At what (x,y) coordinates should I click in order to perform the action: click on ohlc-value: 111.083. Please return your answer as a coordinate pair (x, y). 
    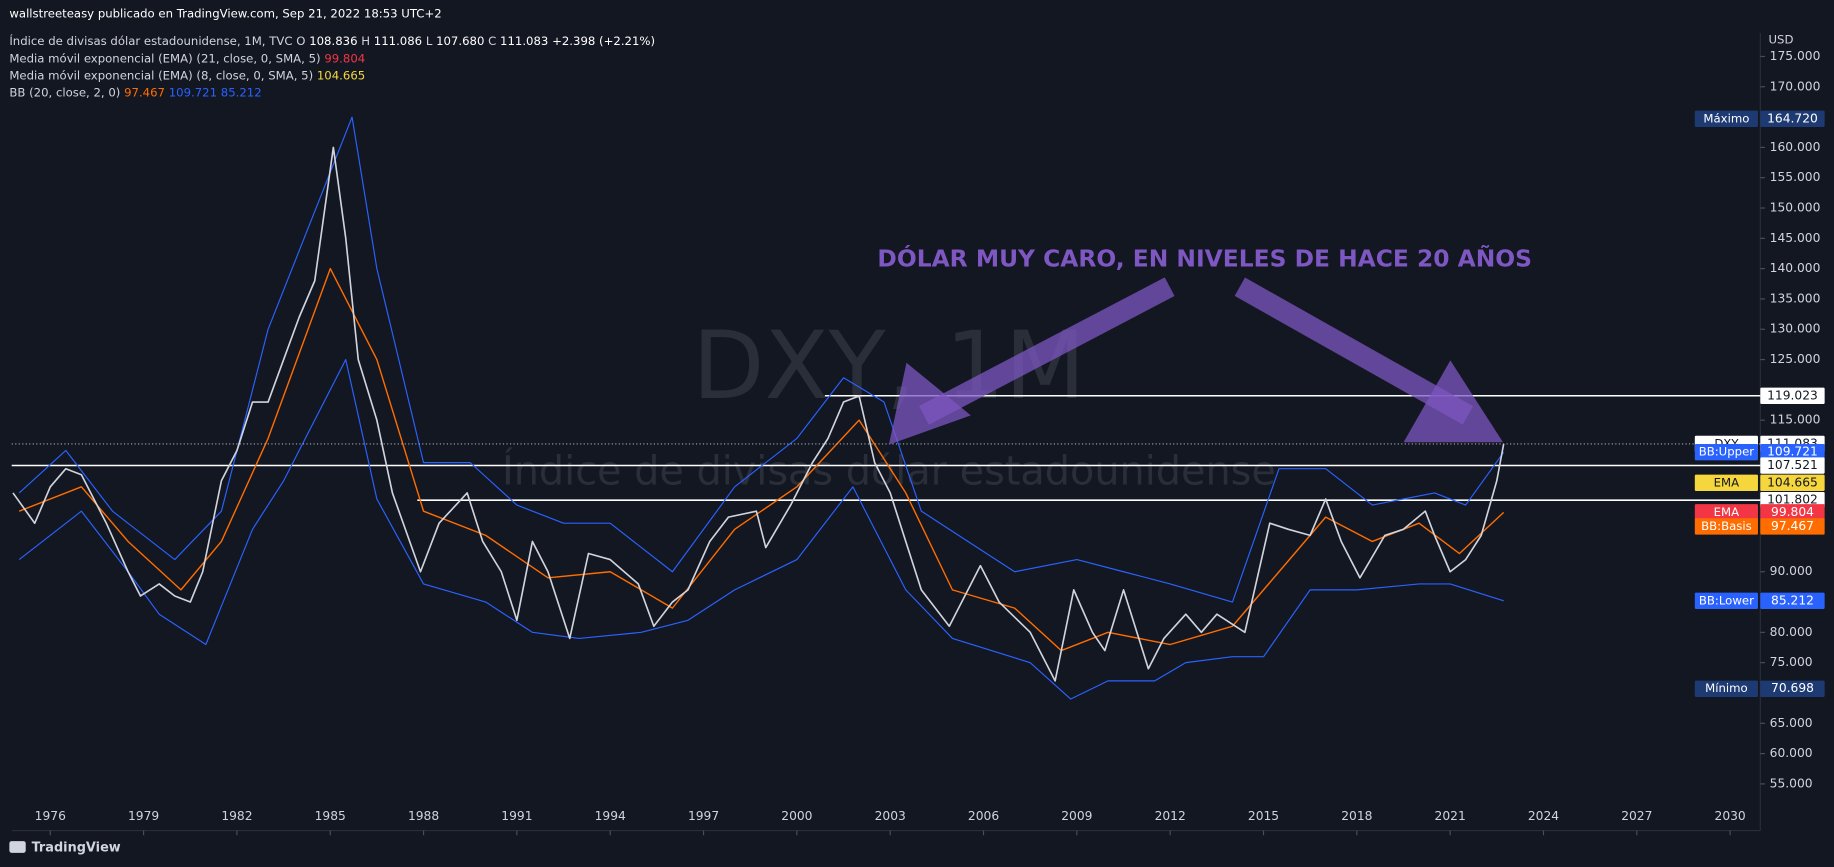
    Looking at the image, I should click on (524, 41).